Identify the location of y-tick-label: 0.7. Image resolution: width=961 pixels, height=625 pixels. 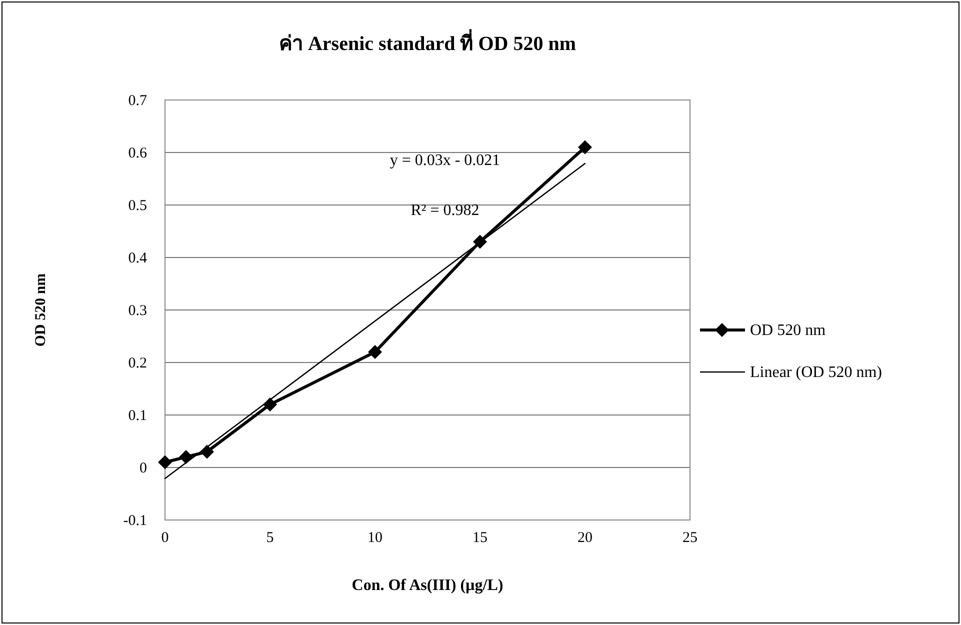
(138, 101).